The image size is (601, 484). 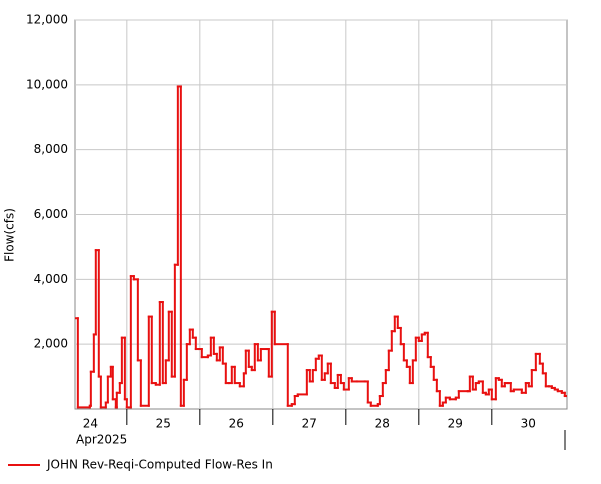 I want to click on x-tick-label: 27, so click(x=309, y=424).